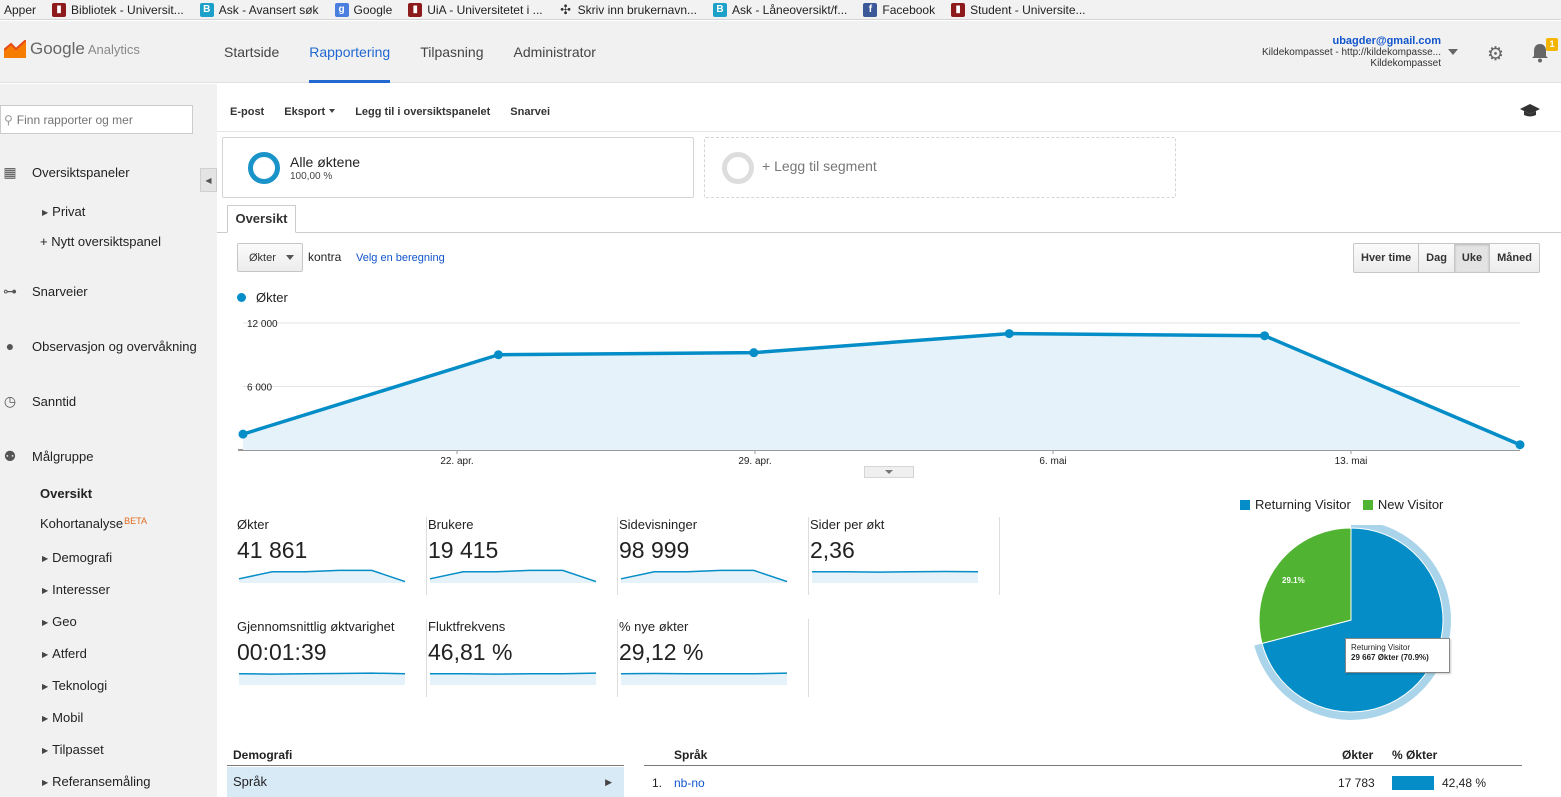  I want to click on scorecard-bounce-rate: Fluktfrekvens 46,81 %, so click(523, 658).